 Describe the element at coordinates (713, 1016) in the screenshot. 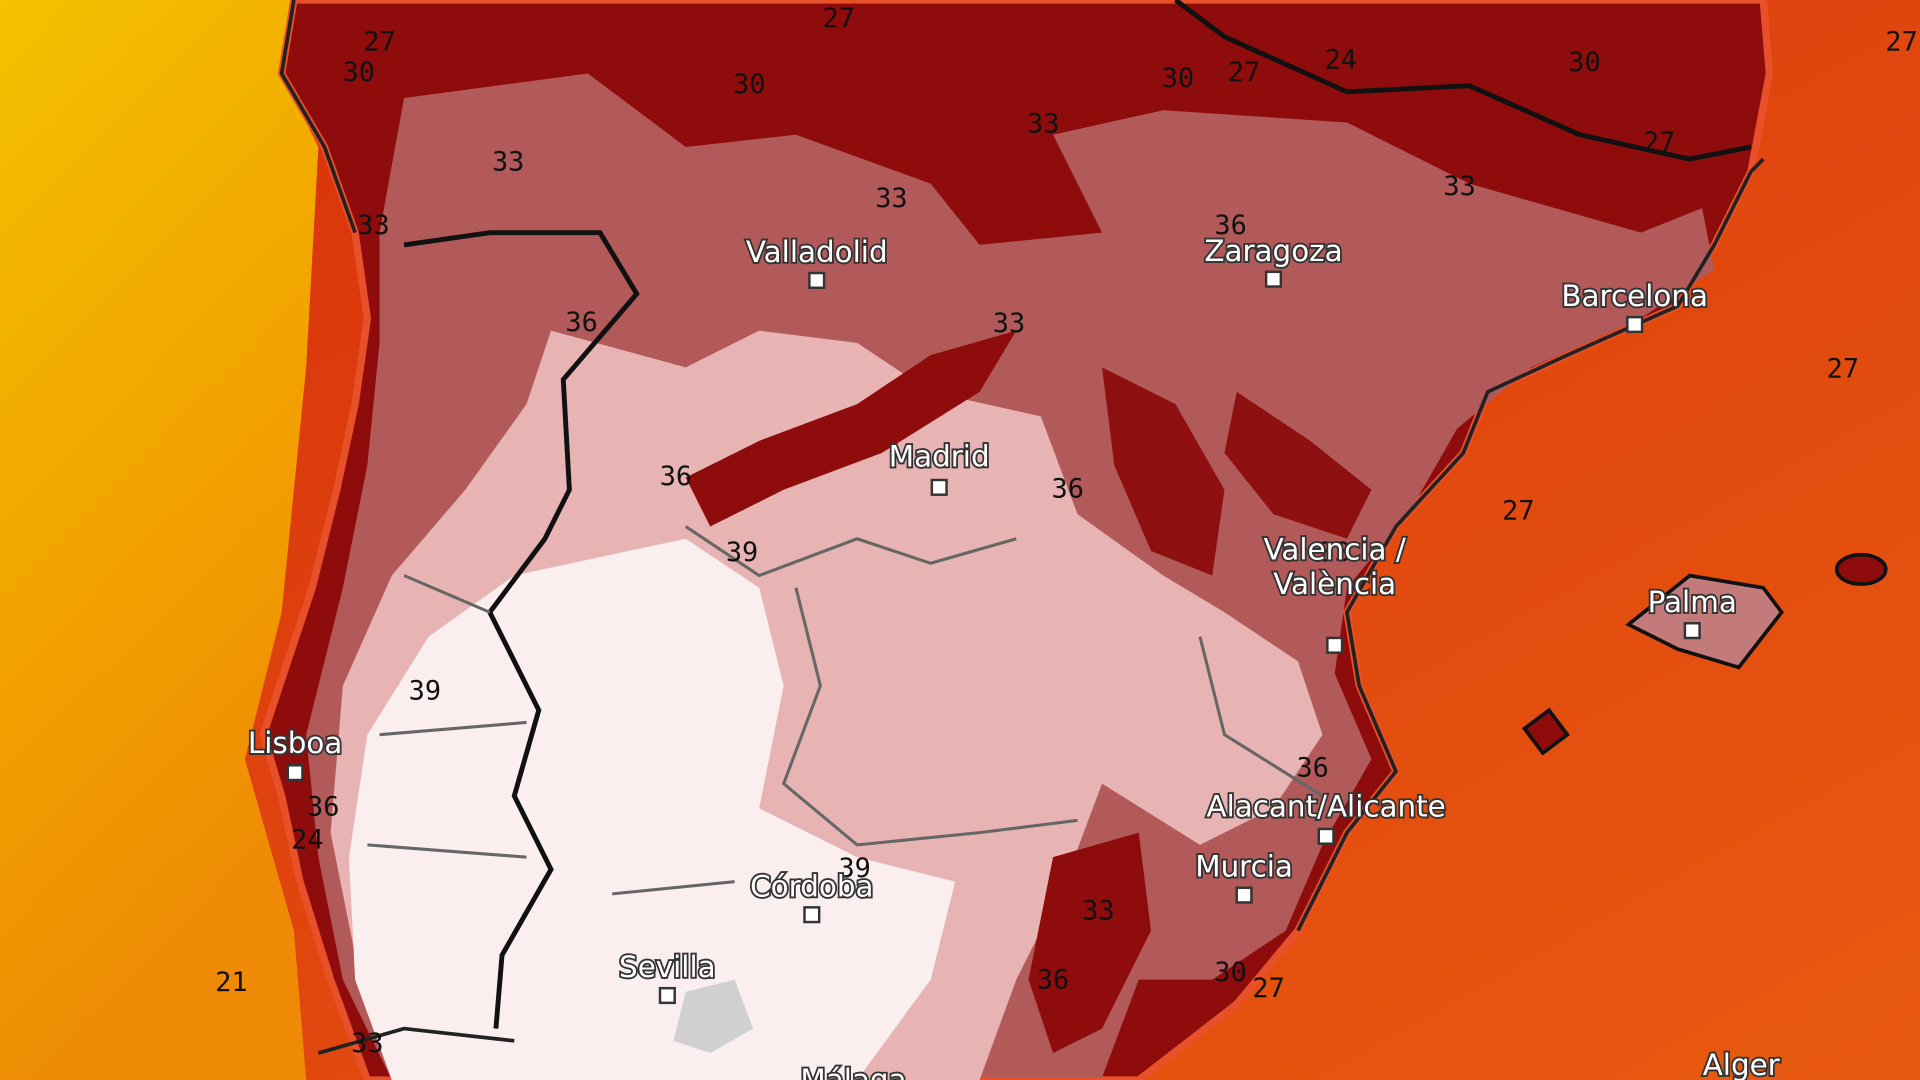

I see `cool-patch` at that location.